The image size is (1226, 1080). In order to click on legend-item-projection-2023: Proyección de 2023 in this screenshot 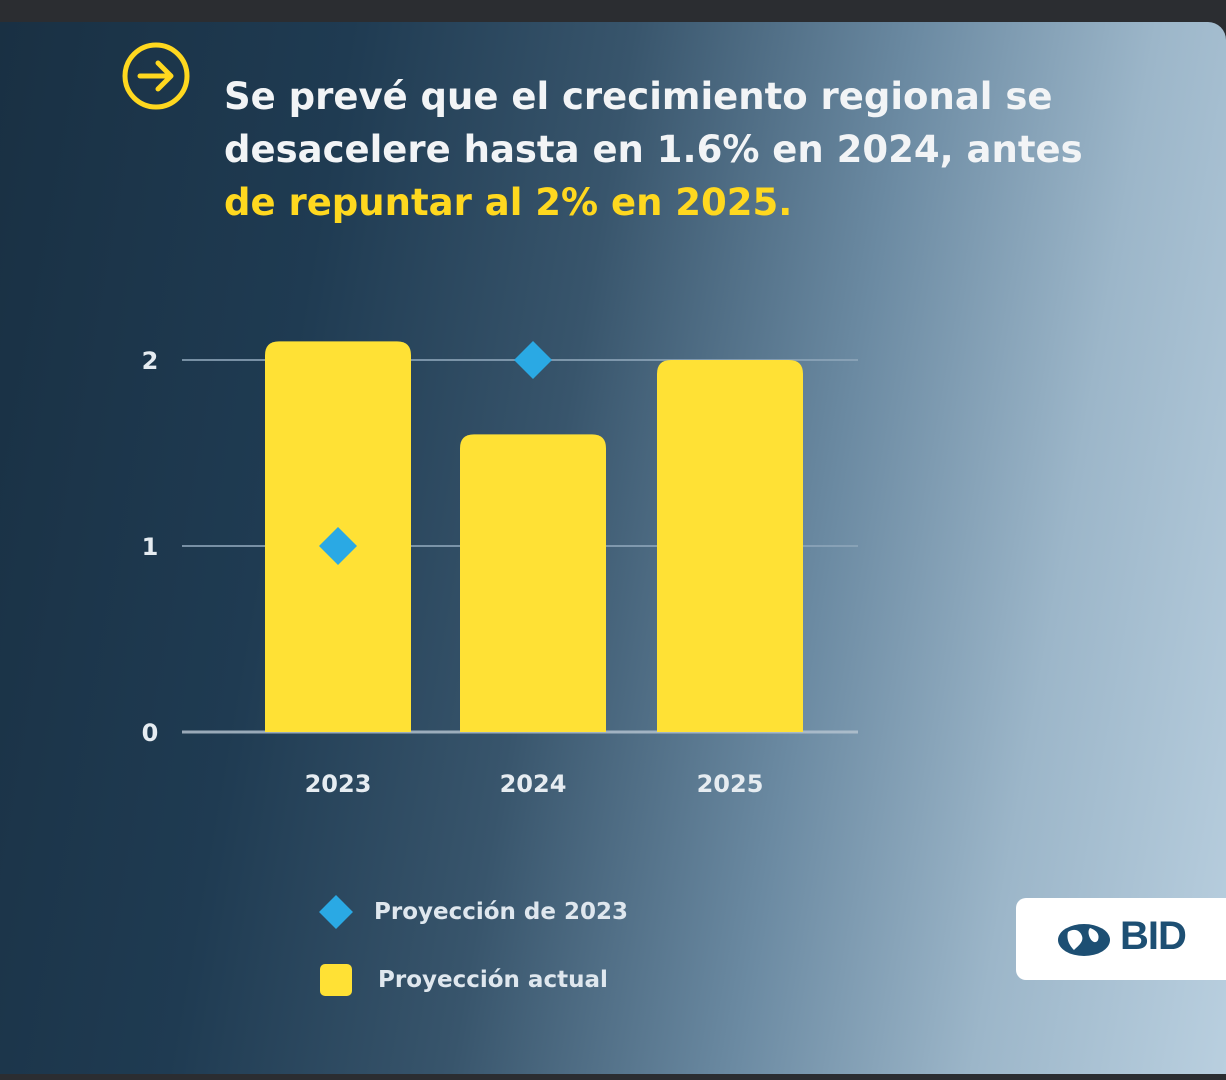, I will do `click(469, 912)`.